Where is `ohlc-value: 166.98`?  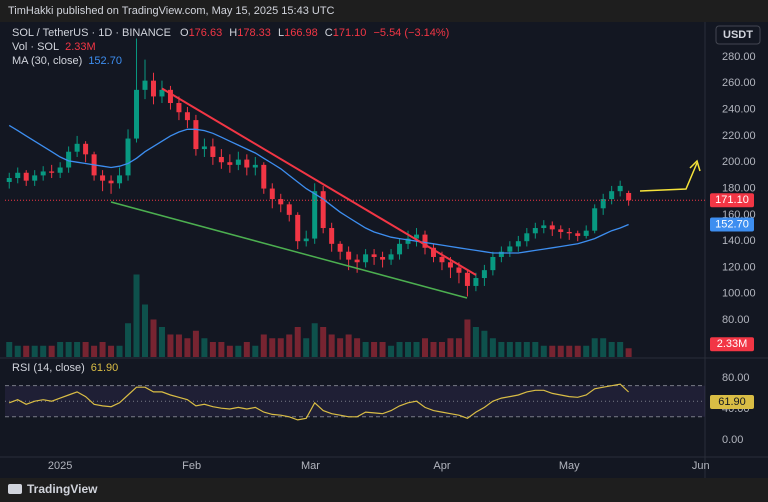
ohlc-value: 166.98 is located at coordinates (301, 33).